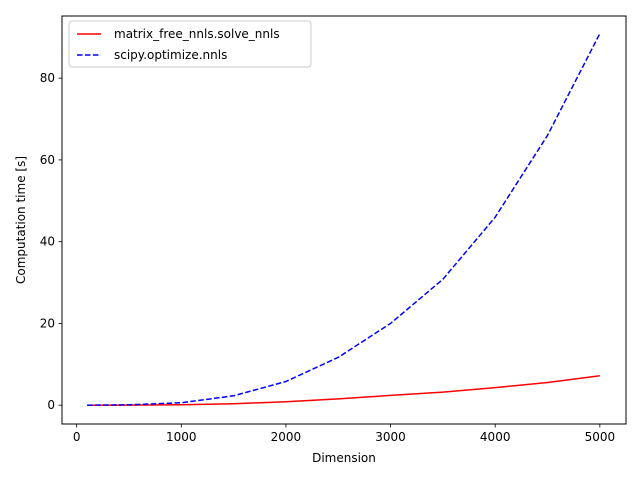 The image size is (640, 480). Describe the element at coordinates (77, 437) in the screenshot. I see `x-tick-label: 0` at that location.